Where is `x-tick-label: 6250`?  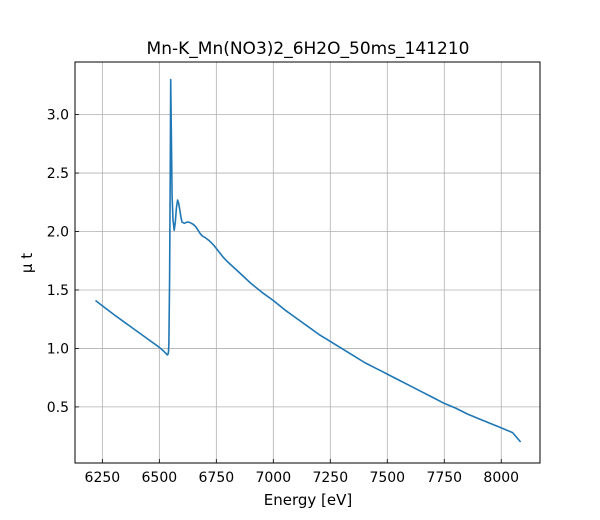
x-tick-label: 6250 is located at coordinates (103, 478).